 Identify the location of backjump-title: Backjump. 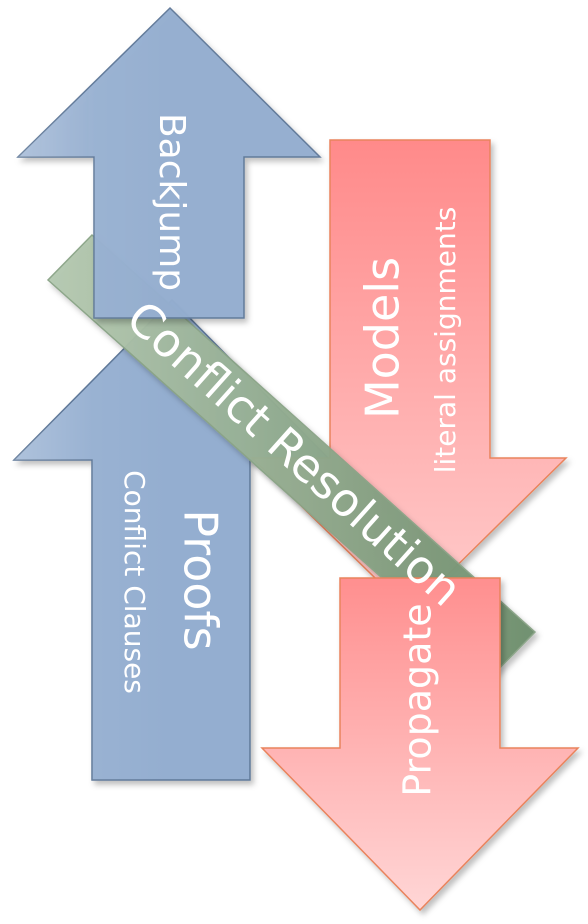
(171, 202).